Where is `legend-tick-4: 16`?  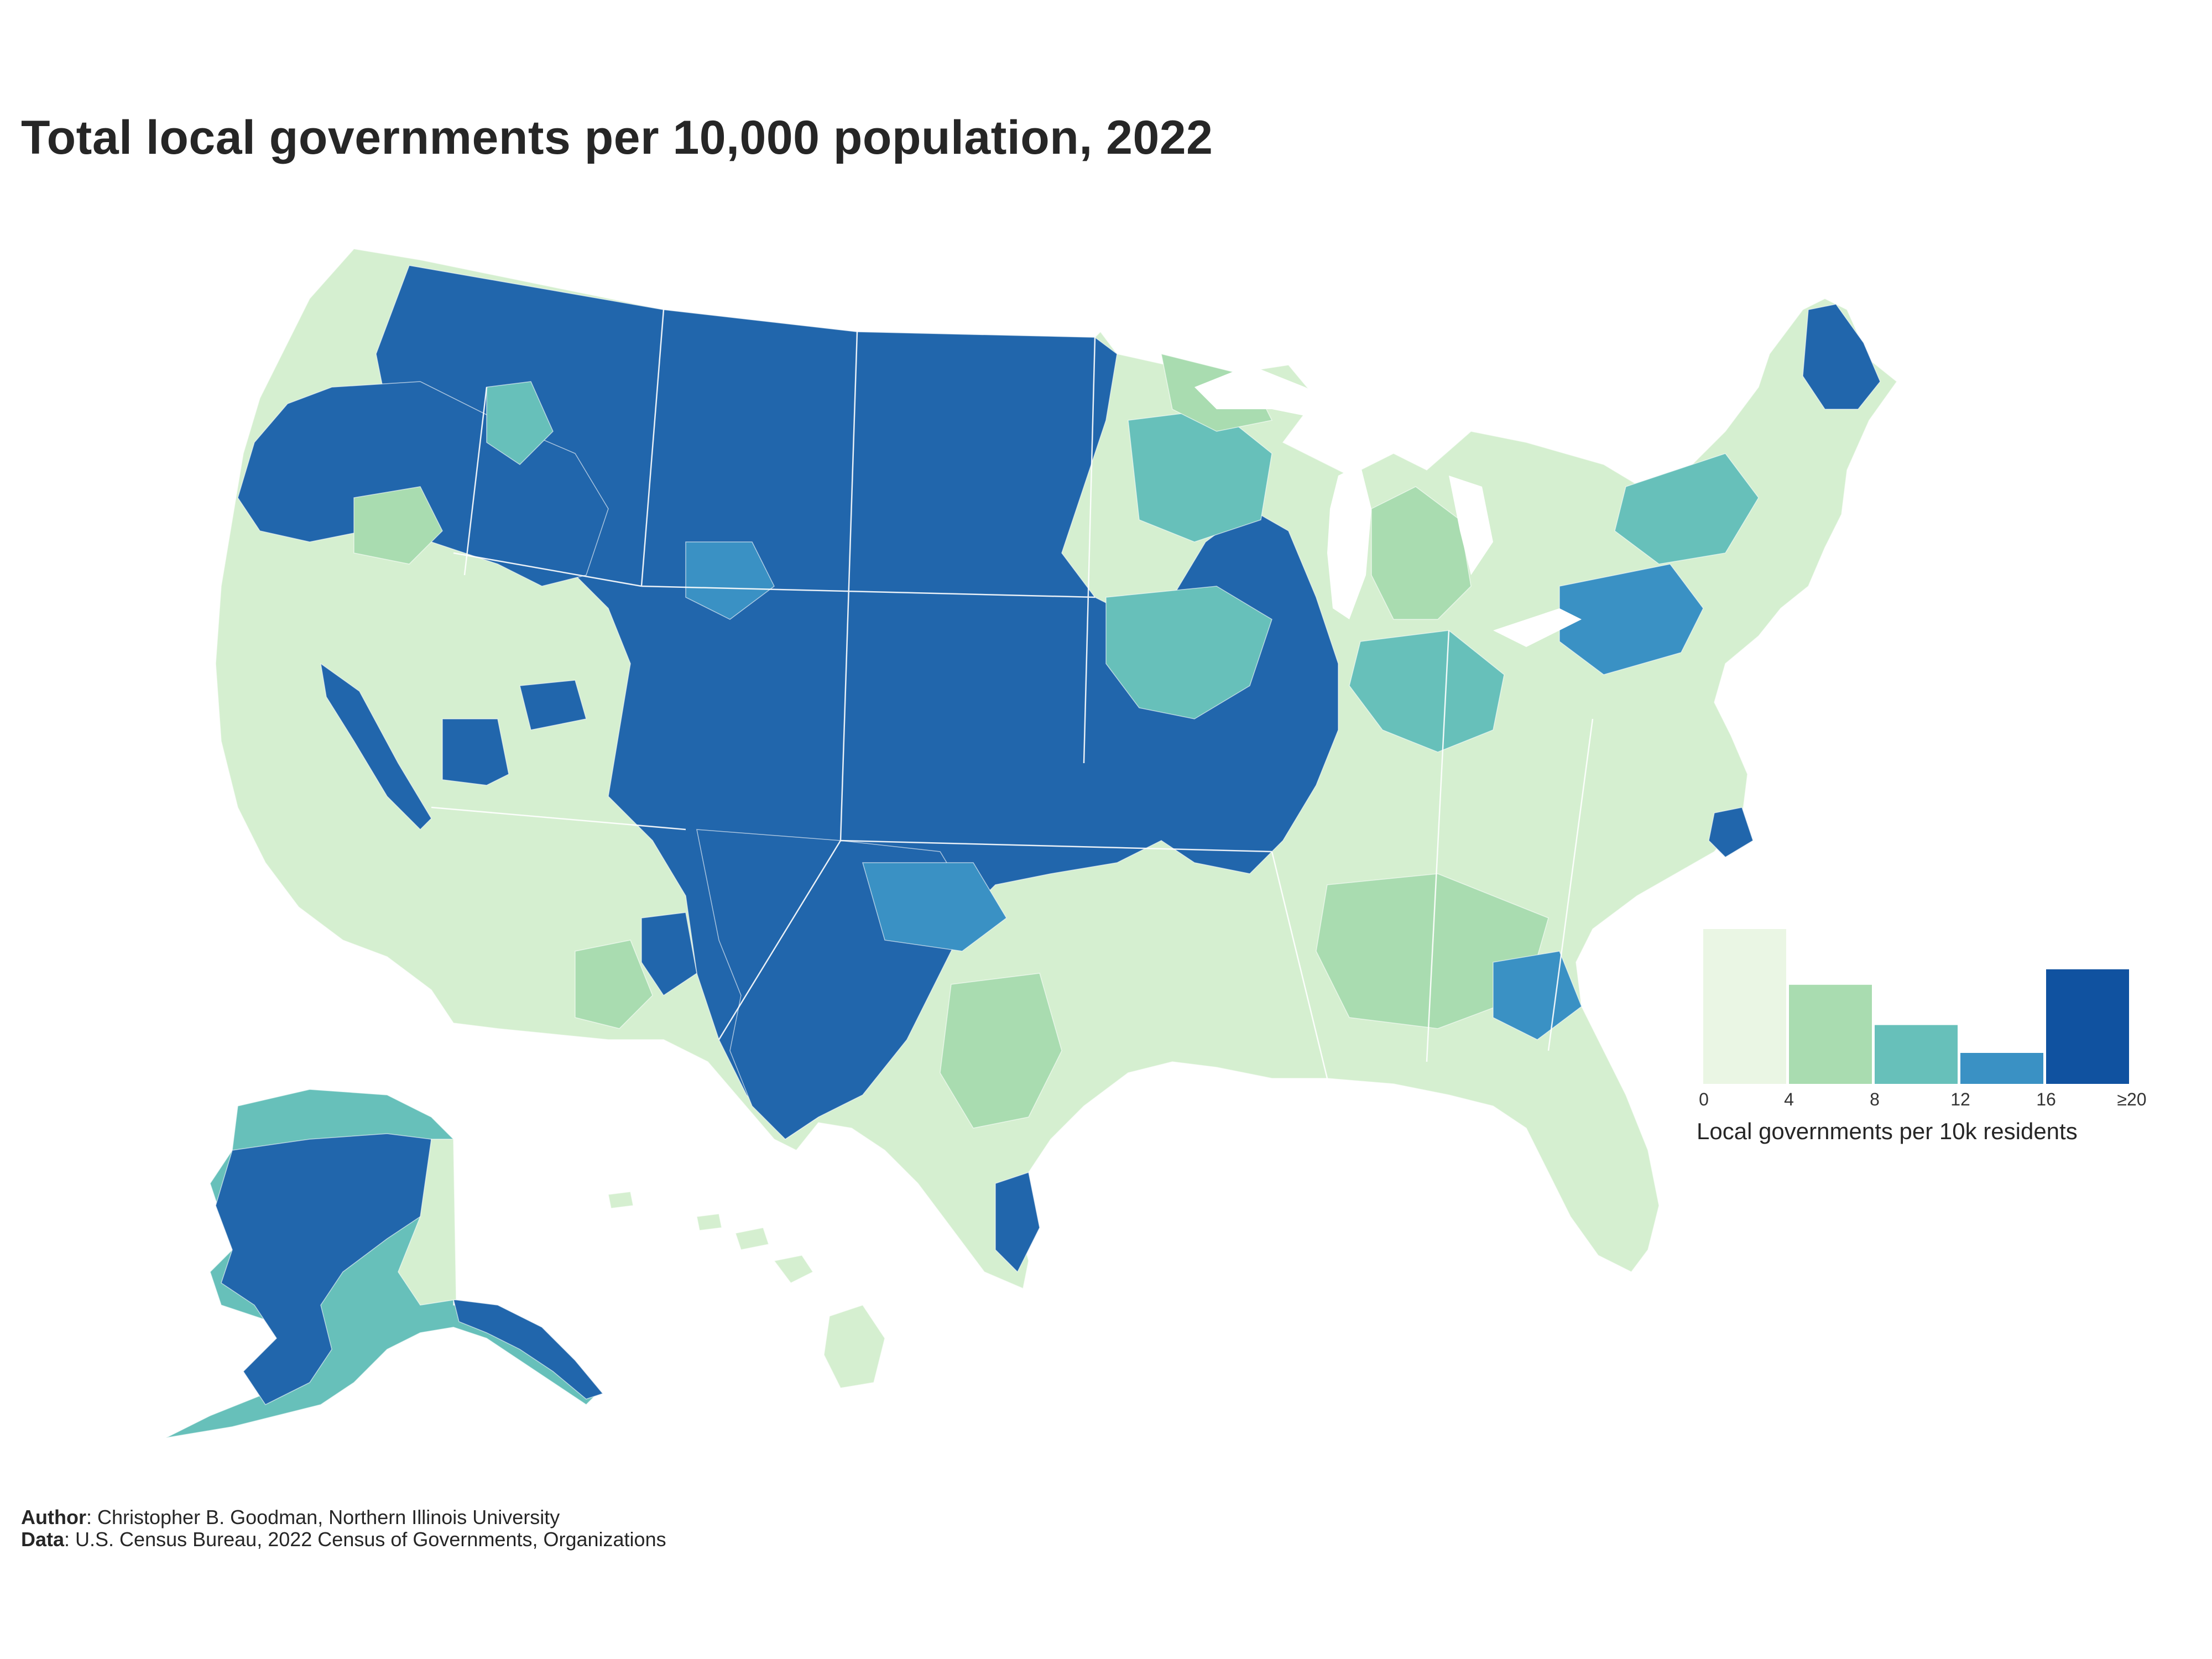 legend-tick-4: 16 is located at coordinates (2046, 1099).